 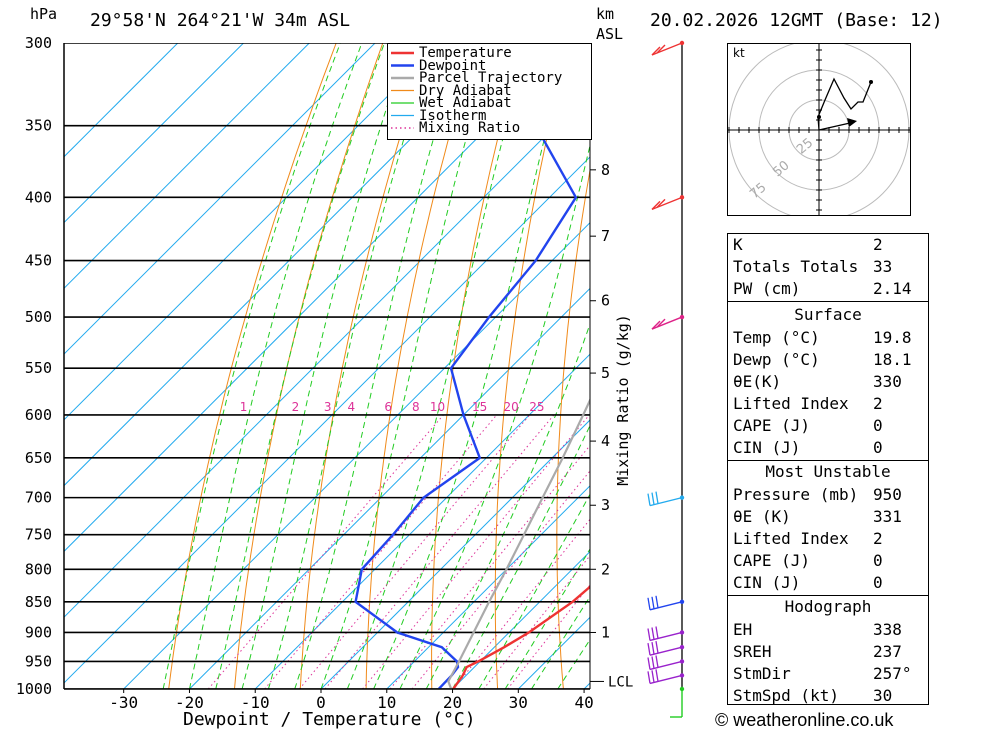 I want to click on stmspd-value: 30, so click(x=883, y=695).